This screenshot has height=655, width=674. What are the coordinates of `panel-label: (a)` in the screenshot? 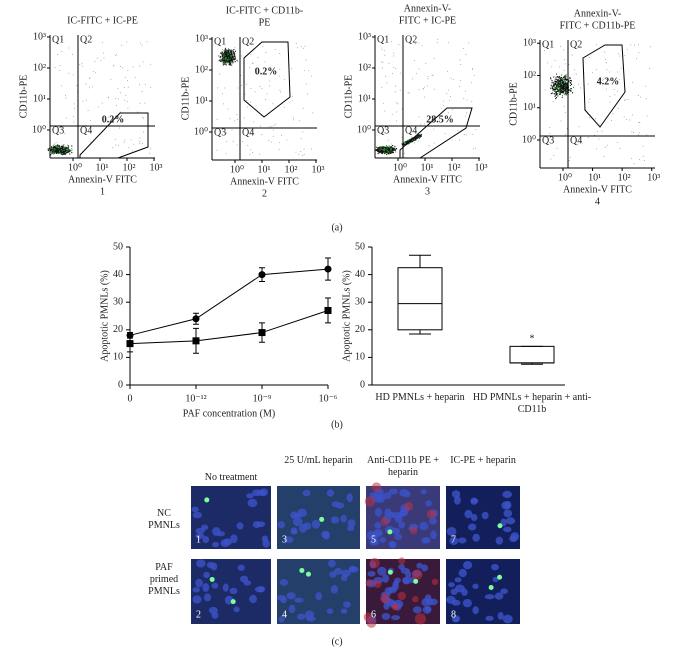 It's located at (336, 227).